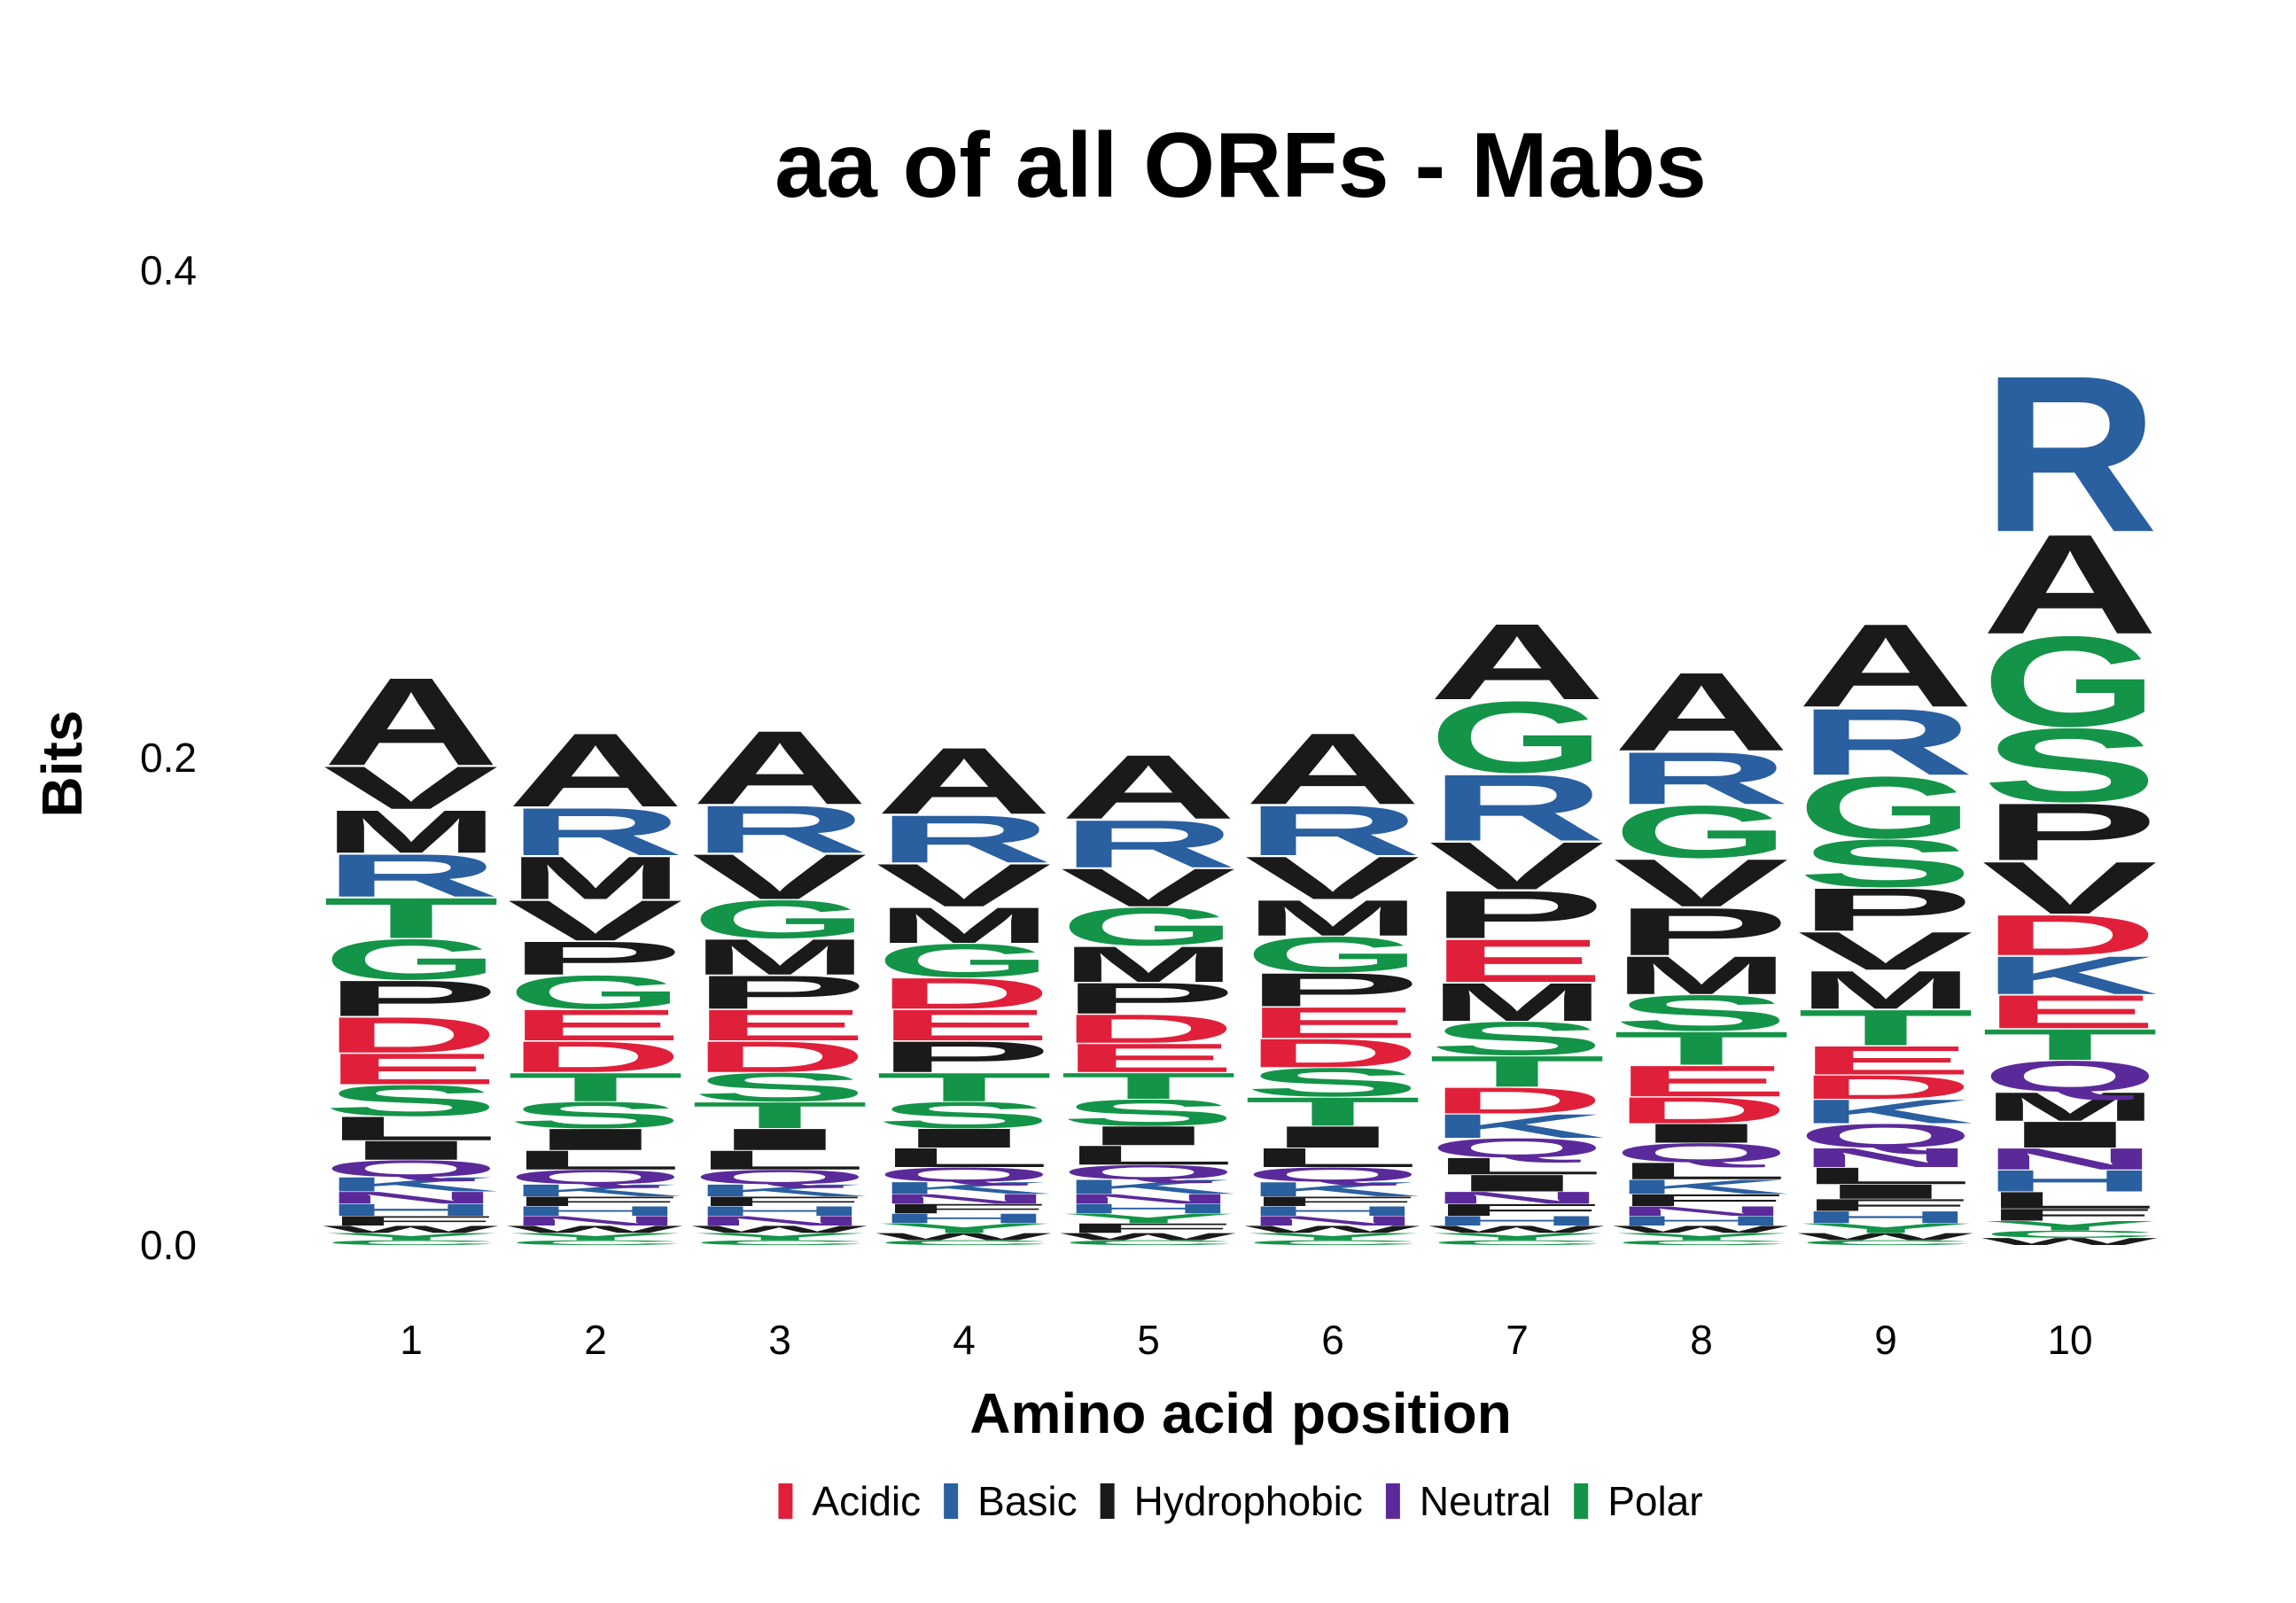 Image resolution: width=2296 pixels, height=1603 pixels. I want to click on y-tick-label: 0.4, so click(168, 270).